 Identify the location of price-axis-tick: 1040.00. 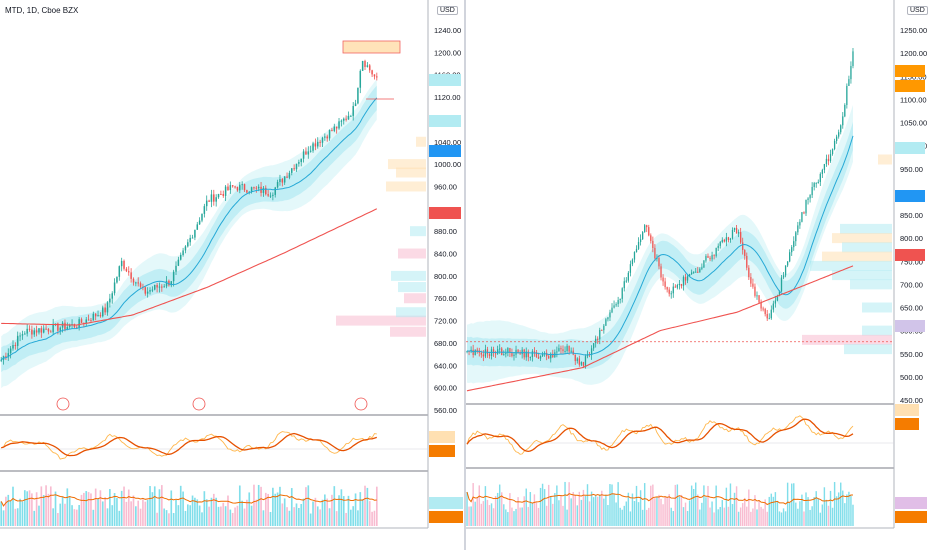
(447, 142).